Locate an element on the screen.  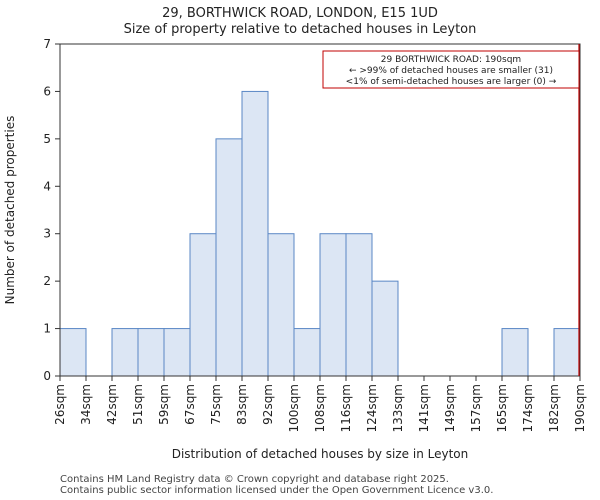
x-tick-label: 59sqm is located at coordinates (164, 404).